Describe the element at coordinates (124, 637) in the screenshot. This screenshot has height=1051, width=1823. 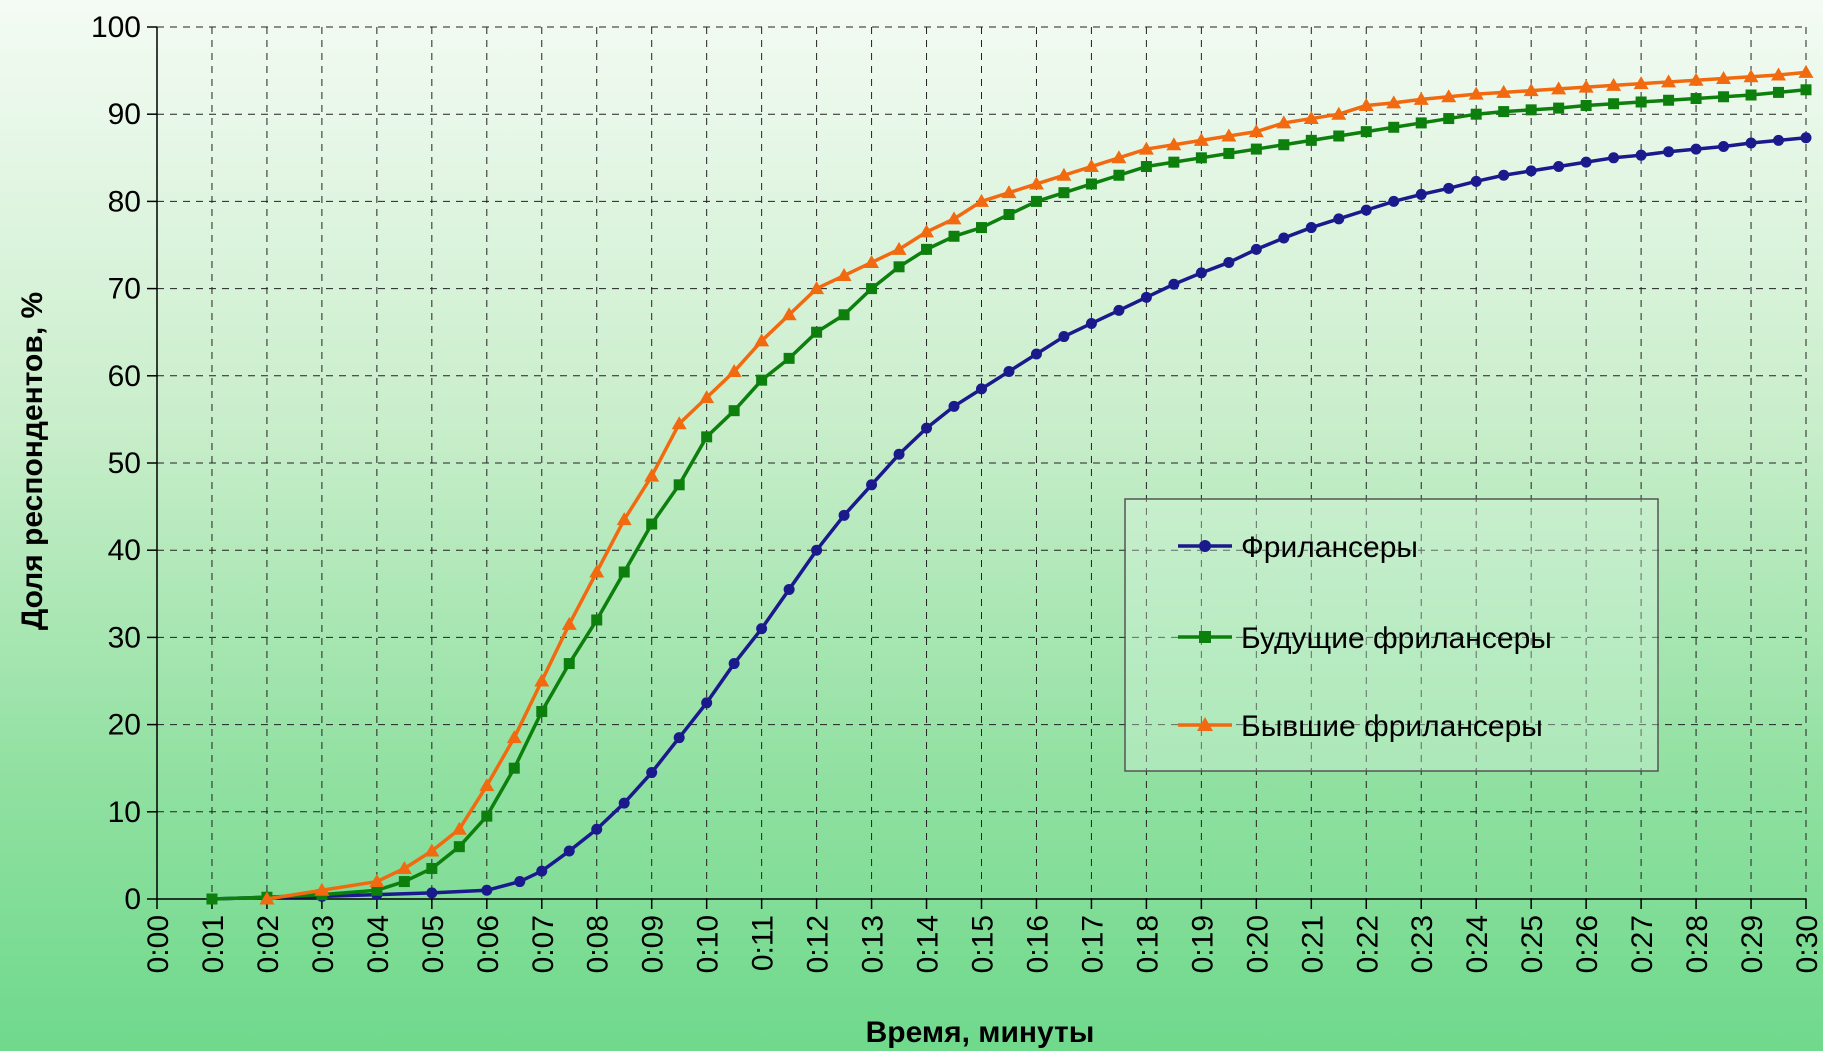
I see `y-tick-label: 30` at that location.